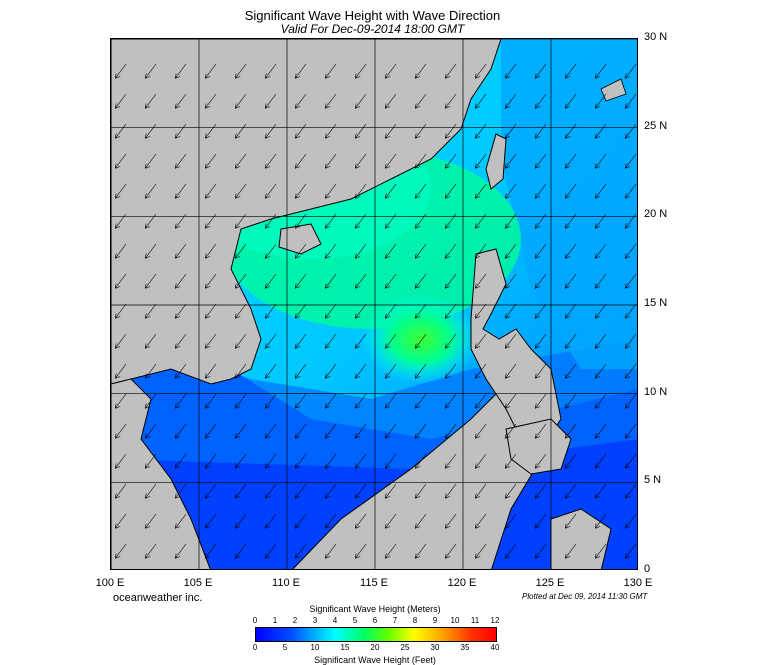  What do you see at coordinates (300, 239) in the screenshot?
I see `hainan-island` at bounding box center [300, 239].